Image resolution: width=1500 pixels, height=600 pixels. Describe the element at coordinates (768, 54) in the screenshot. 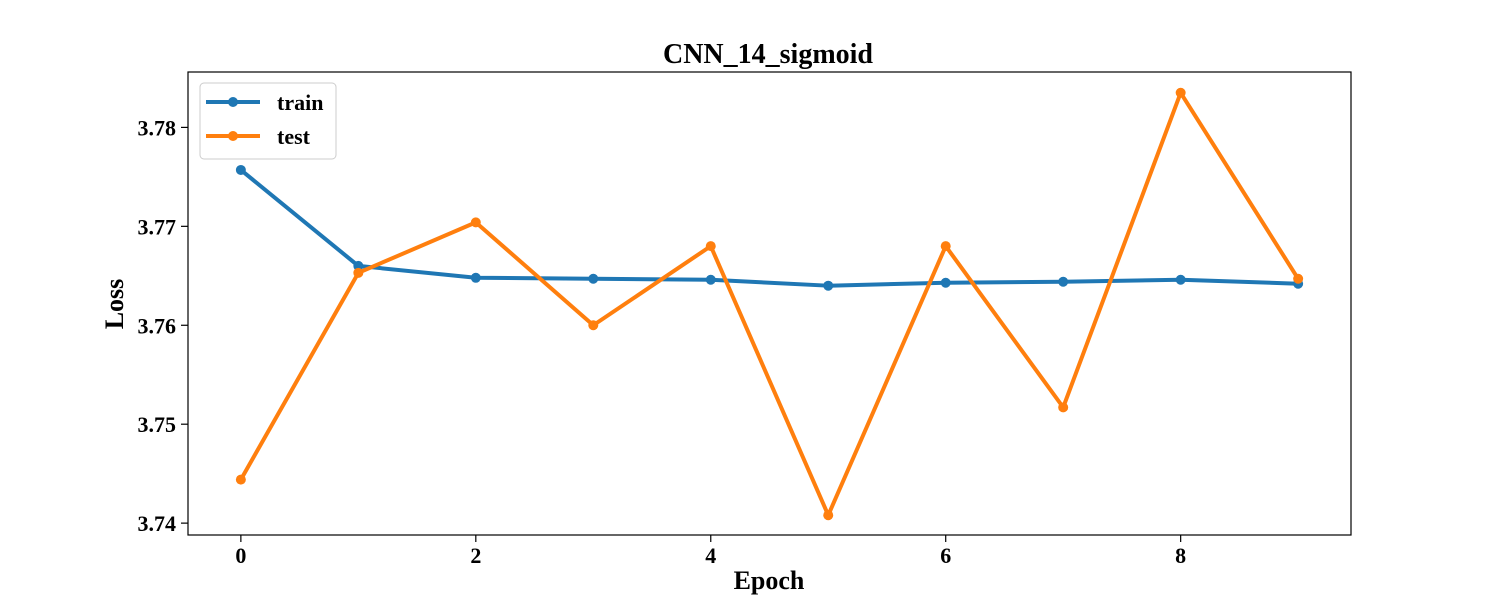

I see `chart-title: CNN_14_sigmoid` at that location.